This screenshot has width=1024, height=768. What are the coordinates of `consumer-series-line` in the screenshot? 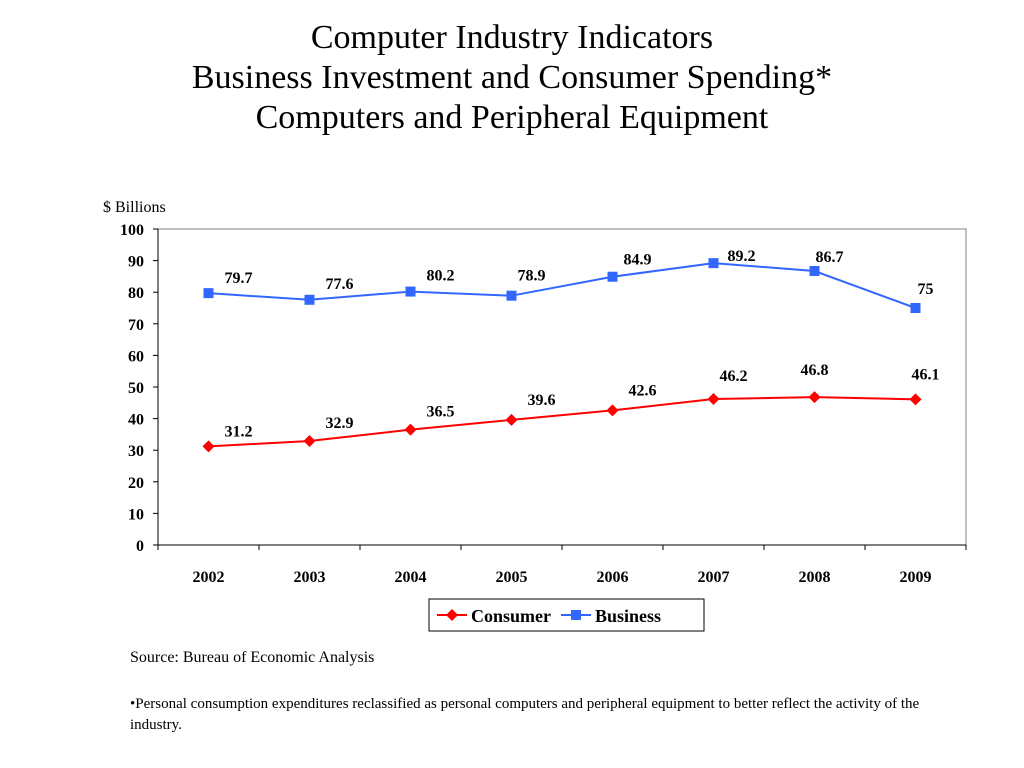 It's located at (562, 422).